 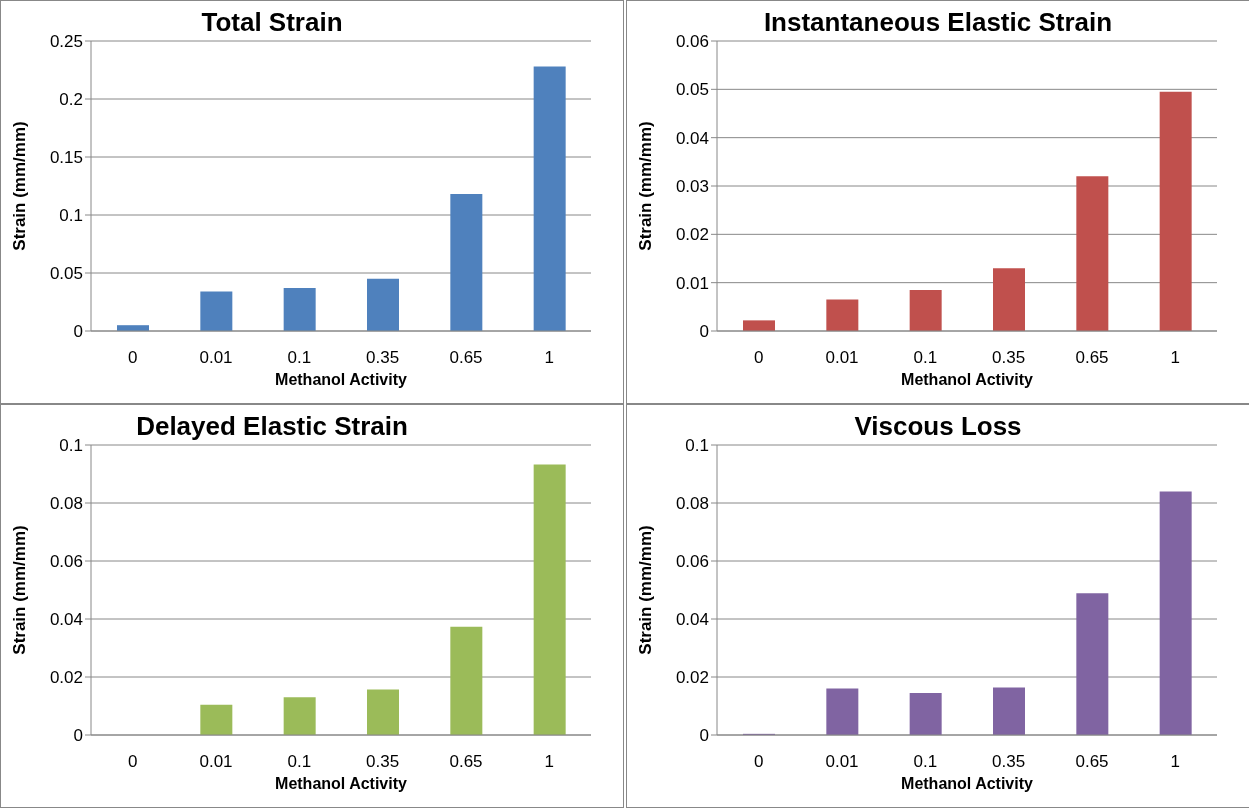 I want to click on chart-title: Delayed Elastic Strain, so click(x=272, y=426).